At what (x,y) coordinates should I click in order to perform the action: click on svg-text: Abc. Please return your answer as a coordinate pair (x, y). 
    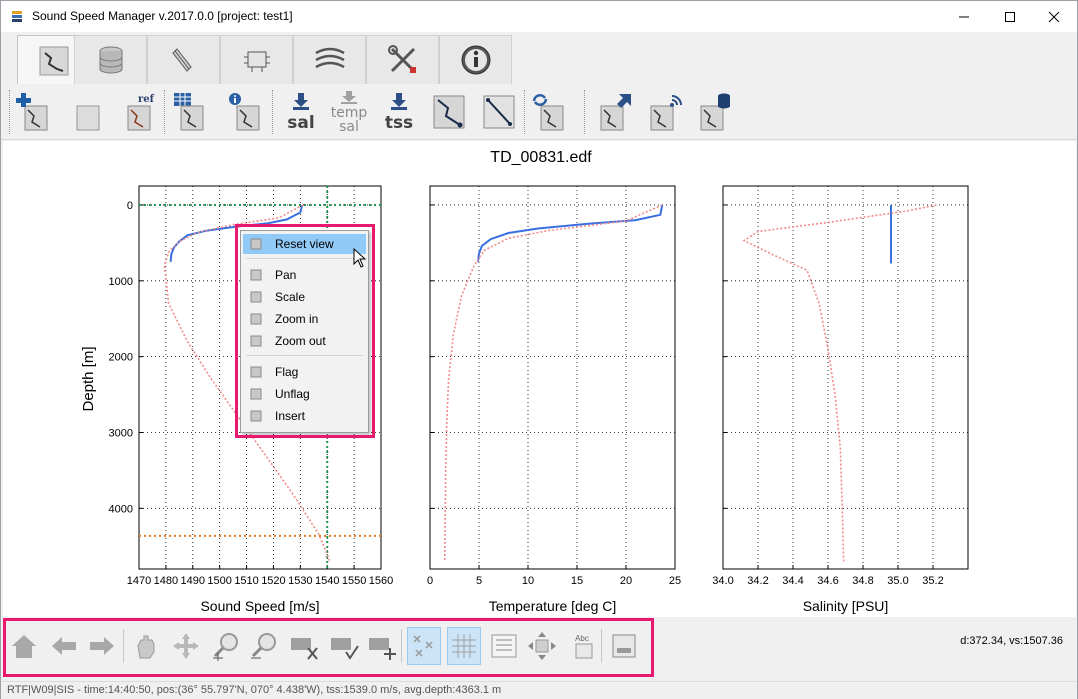
    Looking at the image, I should click on (582, 638).